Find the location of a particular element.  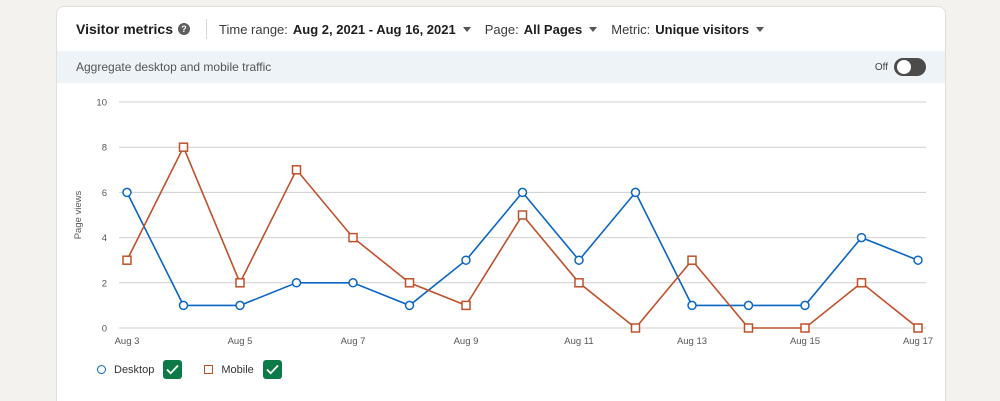

metric-label: Metric: is located at coordinates (631, 29).